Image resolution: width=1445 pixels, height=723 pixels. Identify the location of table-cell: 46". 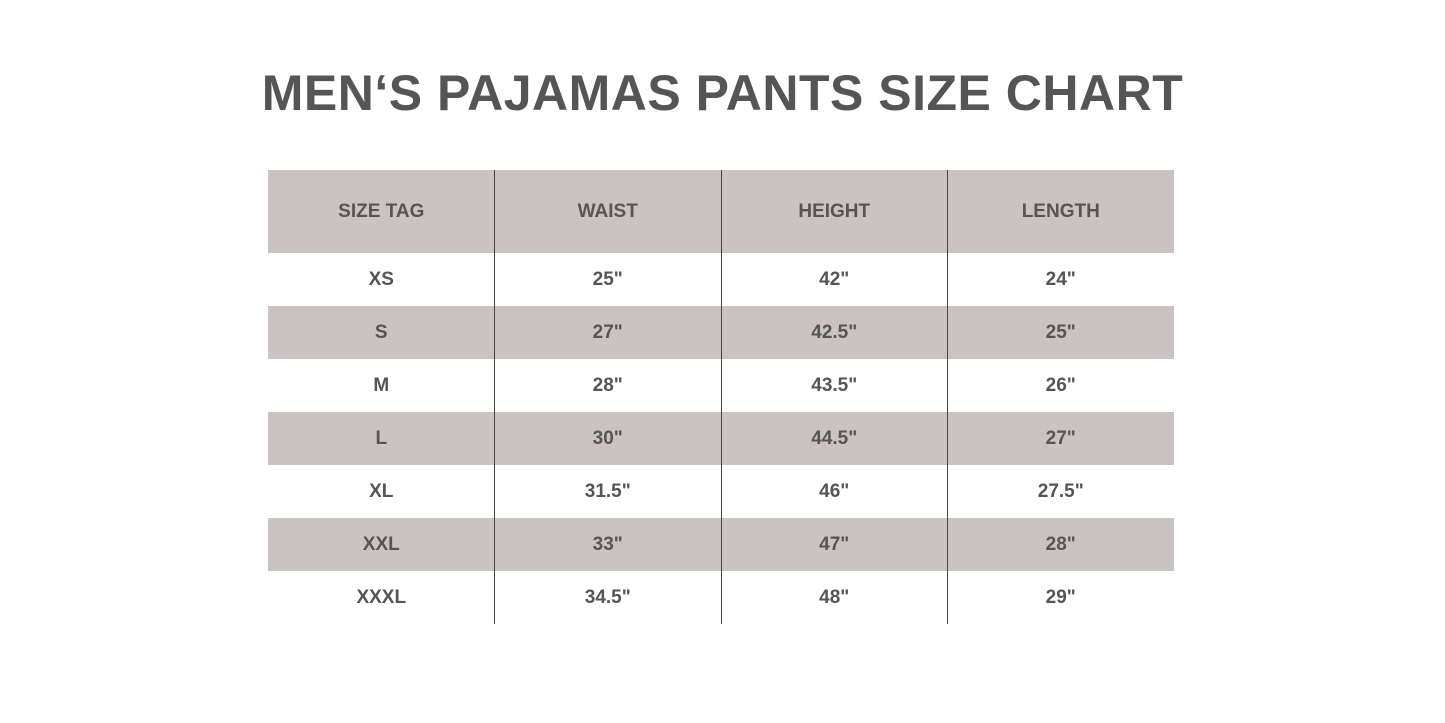
(834, 491).